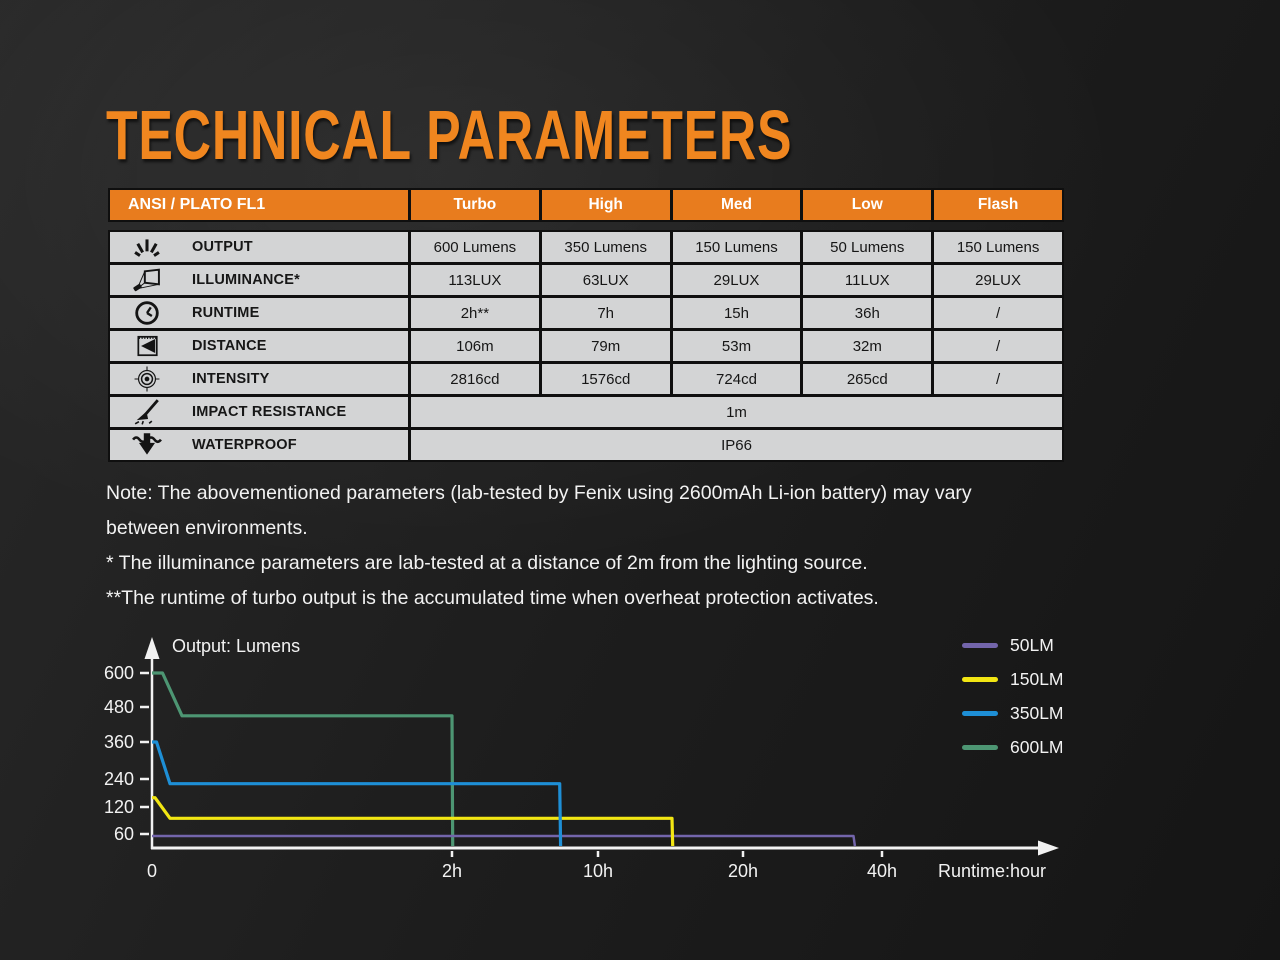 The height and width of the screenshot is (960, 1280). I want to click on cell-runtime-med: 15h, so click(736, 313).